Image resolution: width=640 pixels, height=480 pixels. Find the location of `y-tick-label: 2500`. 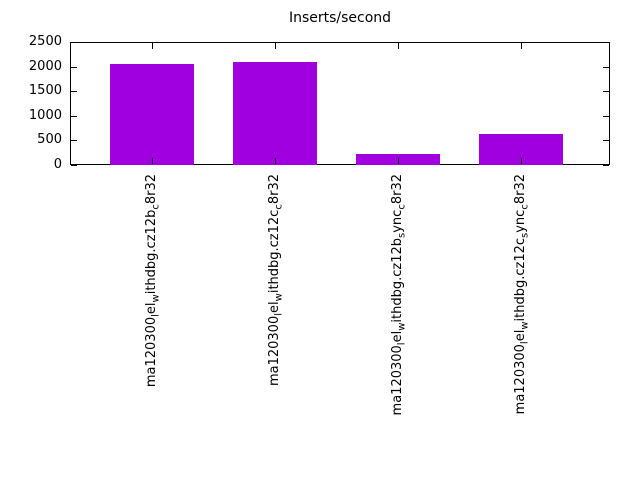

y-tick-label: 2500 is located at coordinates (45, 41).